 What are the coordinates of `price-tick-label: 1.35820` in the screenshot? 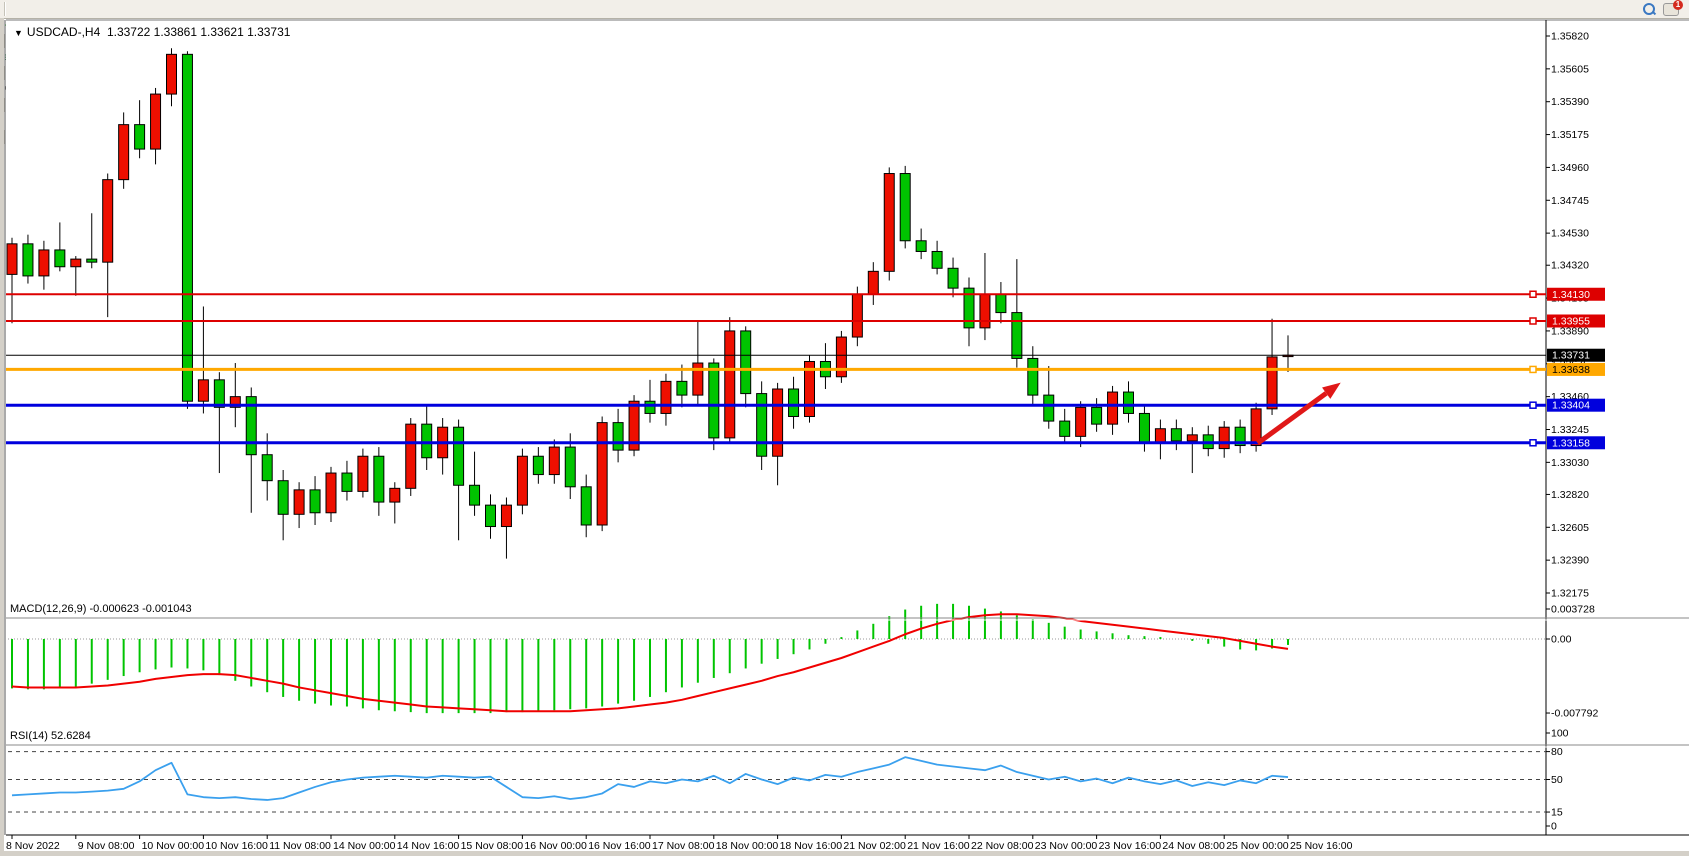 It's located at (1570, 37).